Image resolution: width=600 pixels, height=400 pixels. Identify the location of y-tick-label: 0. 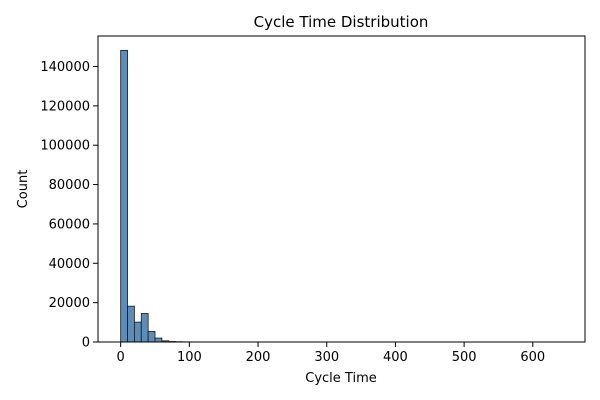
(86, 343).